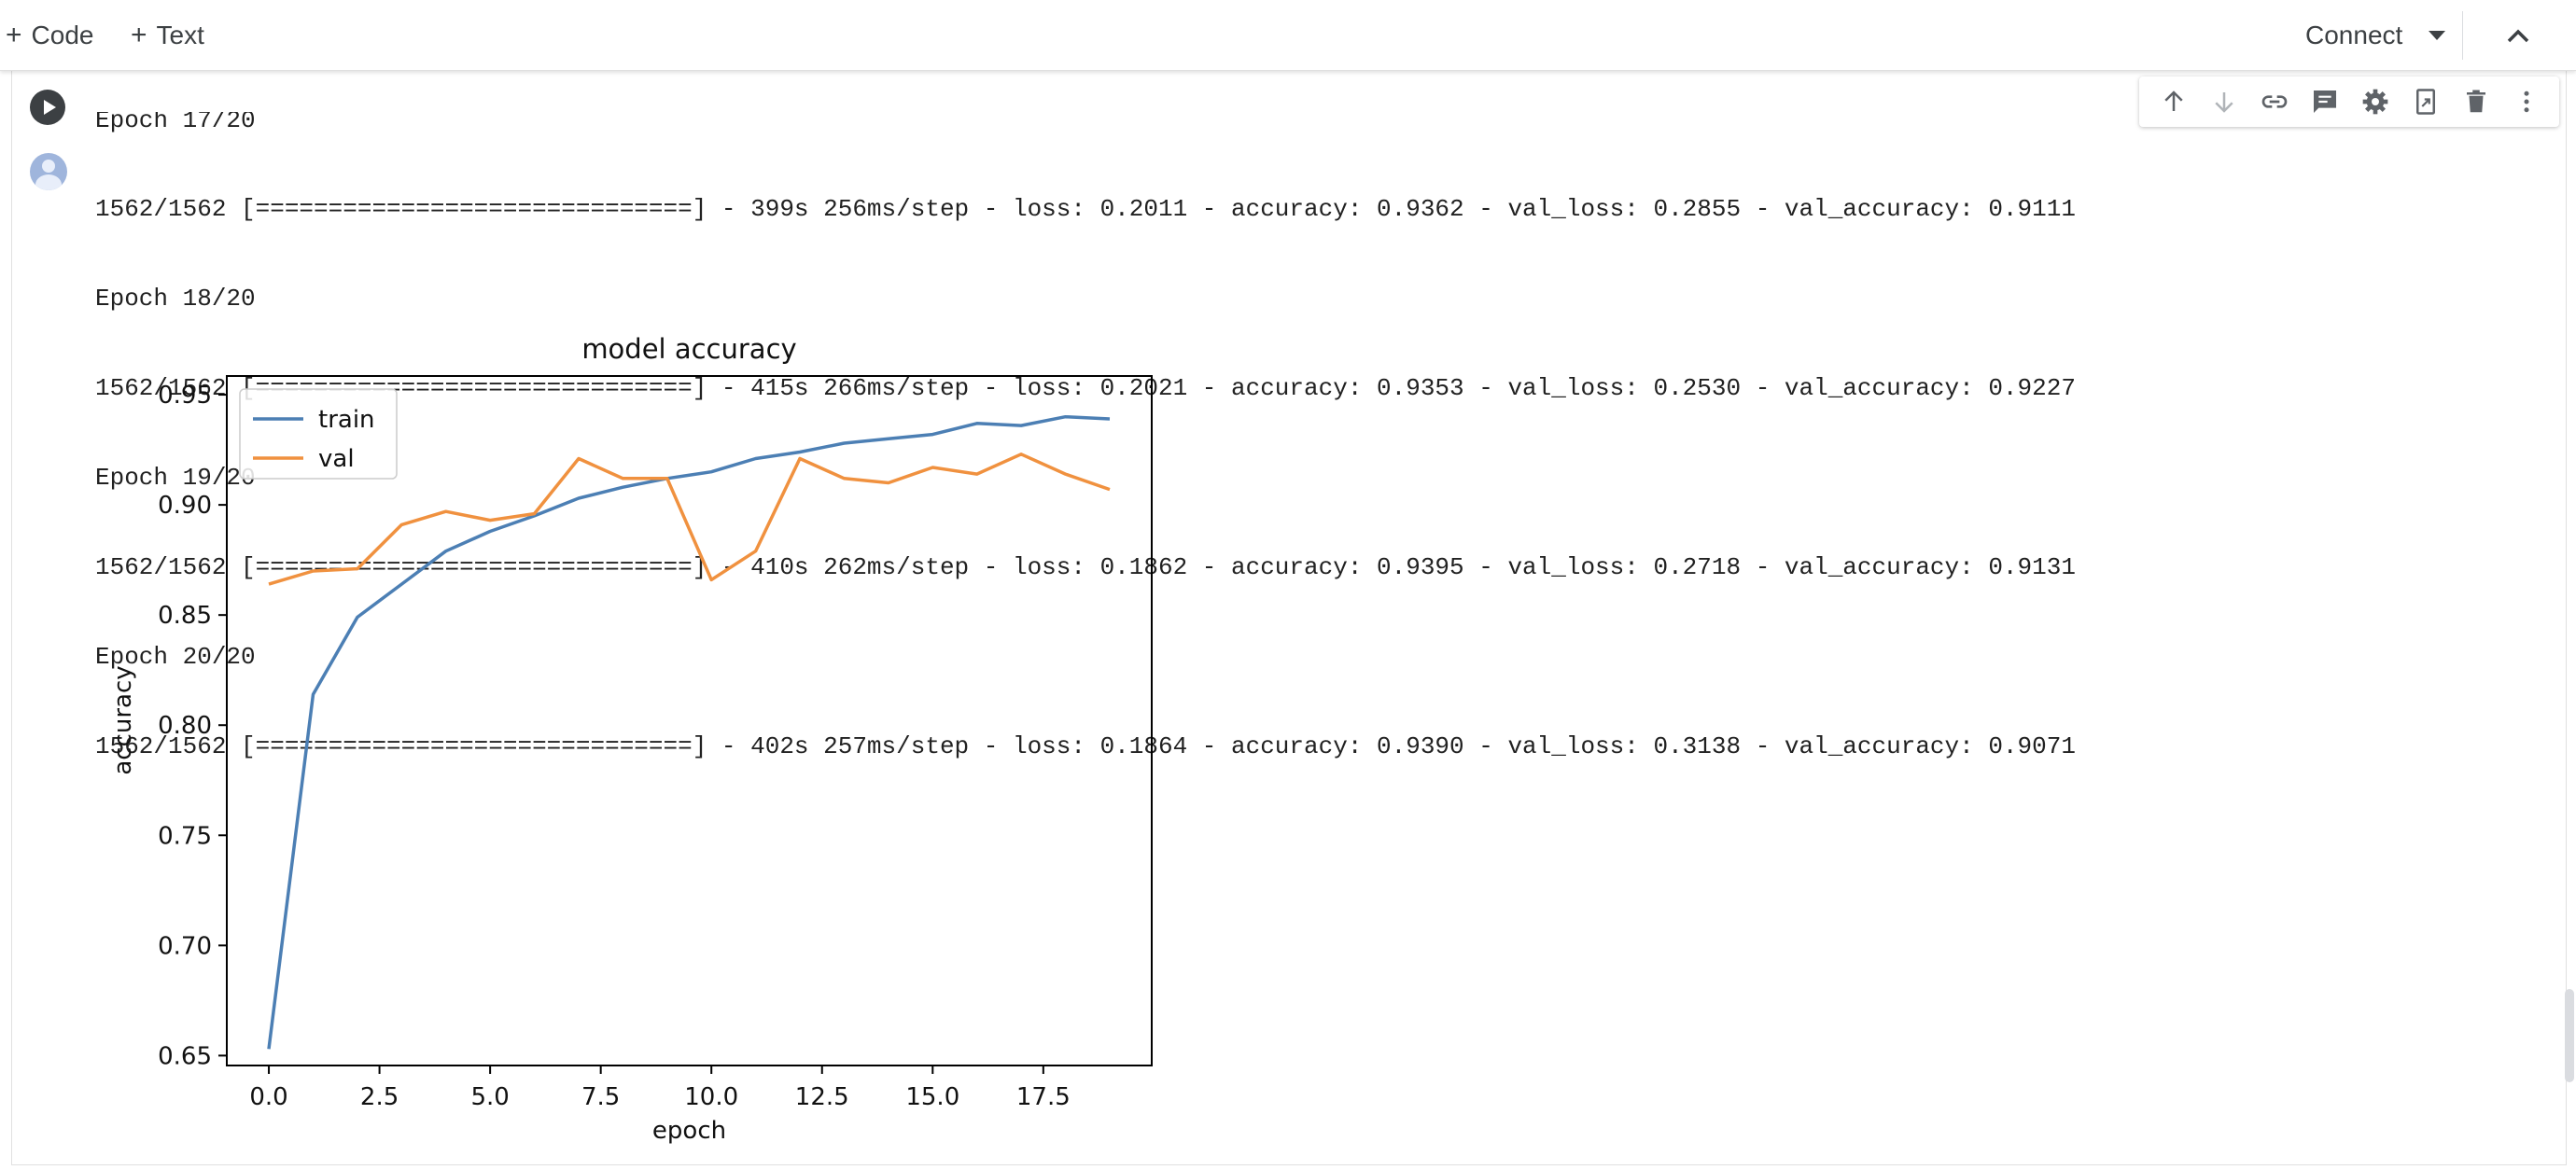  I want to click on legend, so click(318, 434).